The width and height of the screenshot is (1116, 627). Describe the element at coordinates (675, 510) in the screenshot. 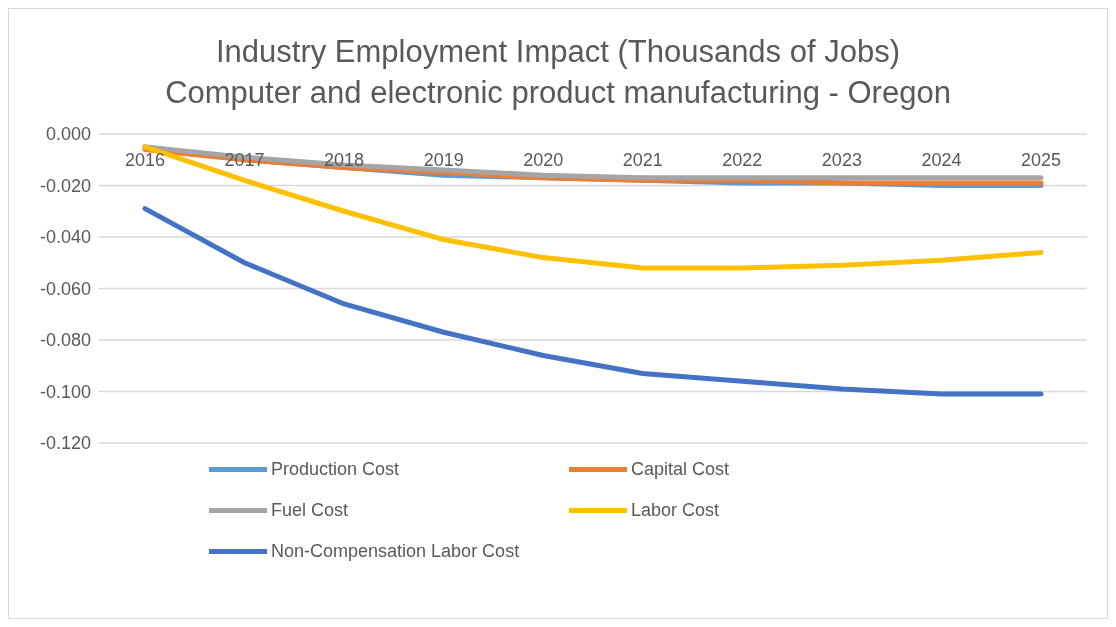

I see `legend-label: Labor Cost` at that location.